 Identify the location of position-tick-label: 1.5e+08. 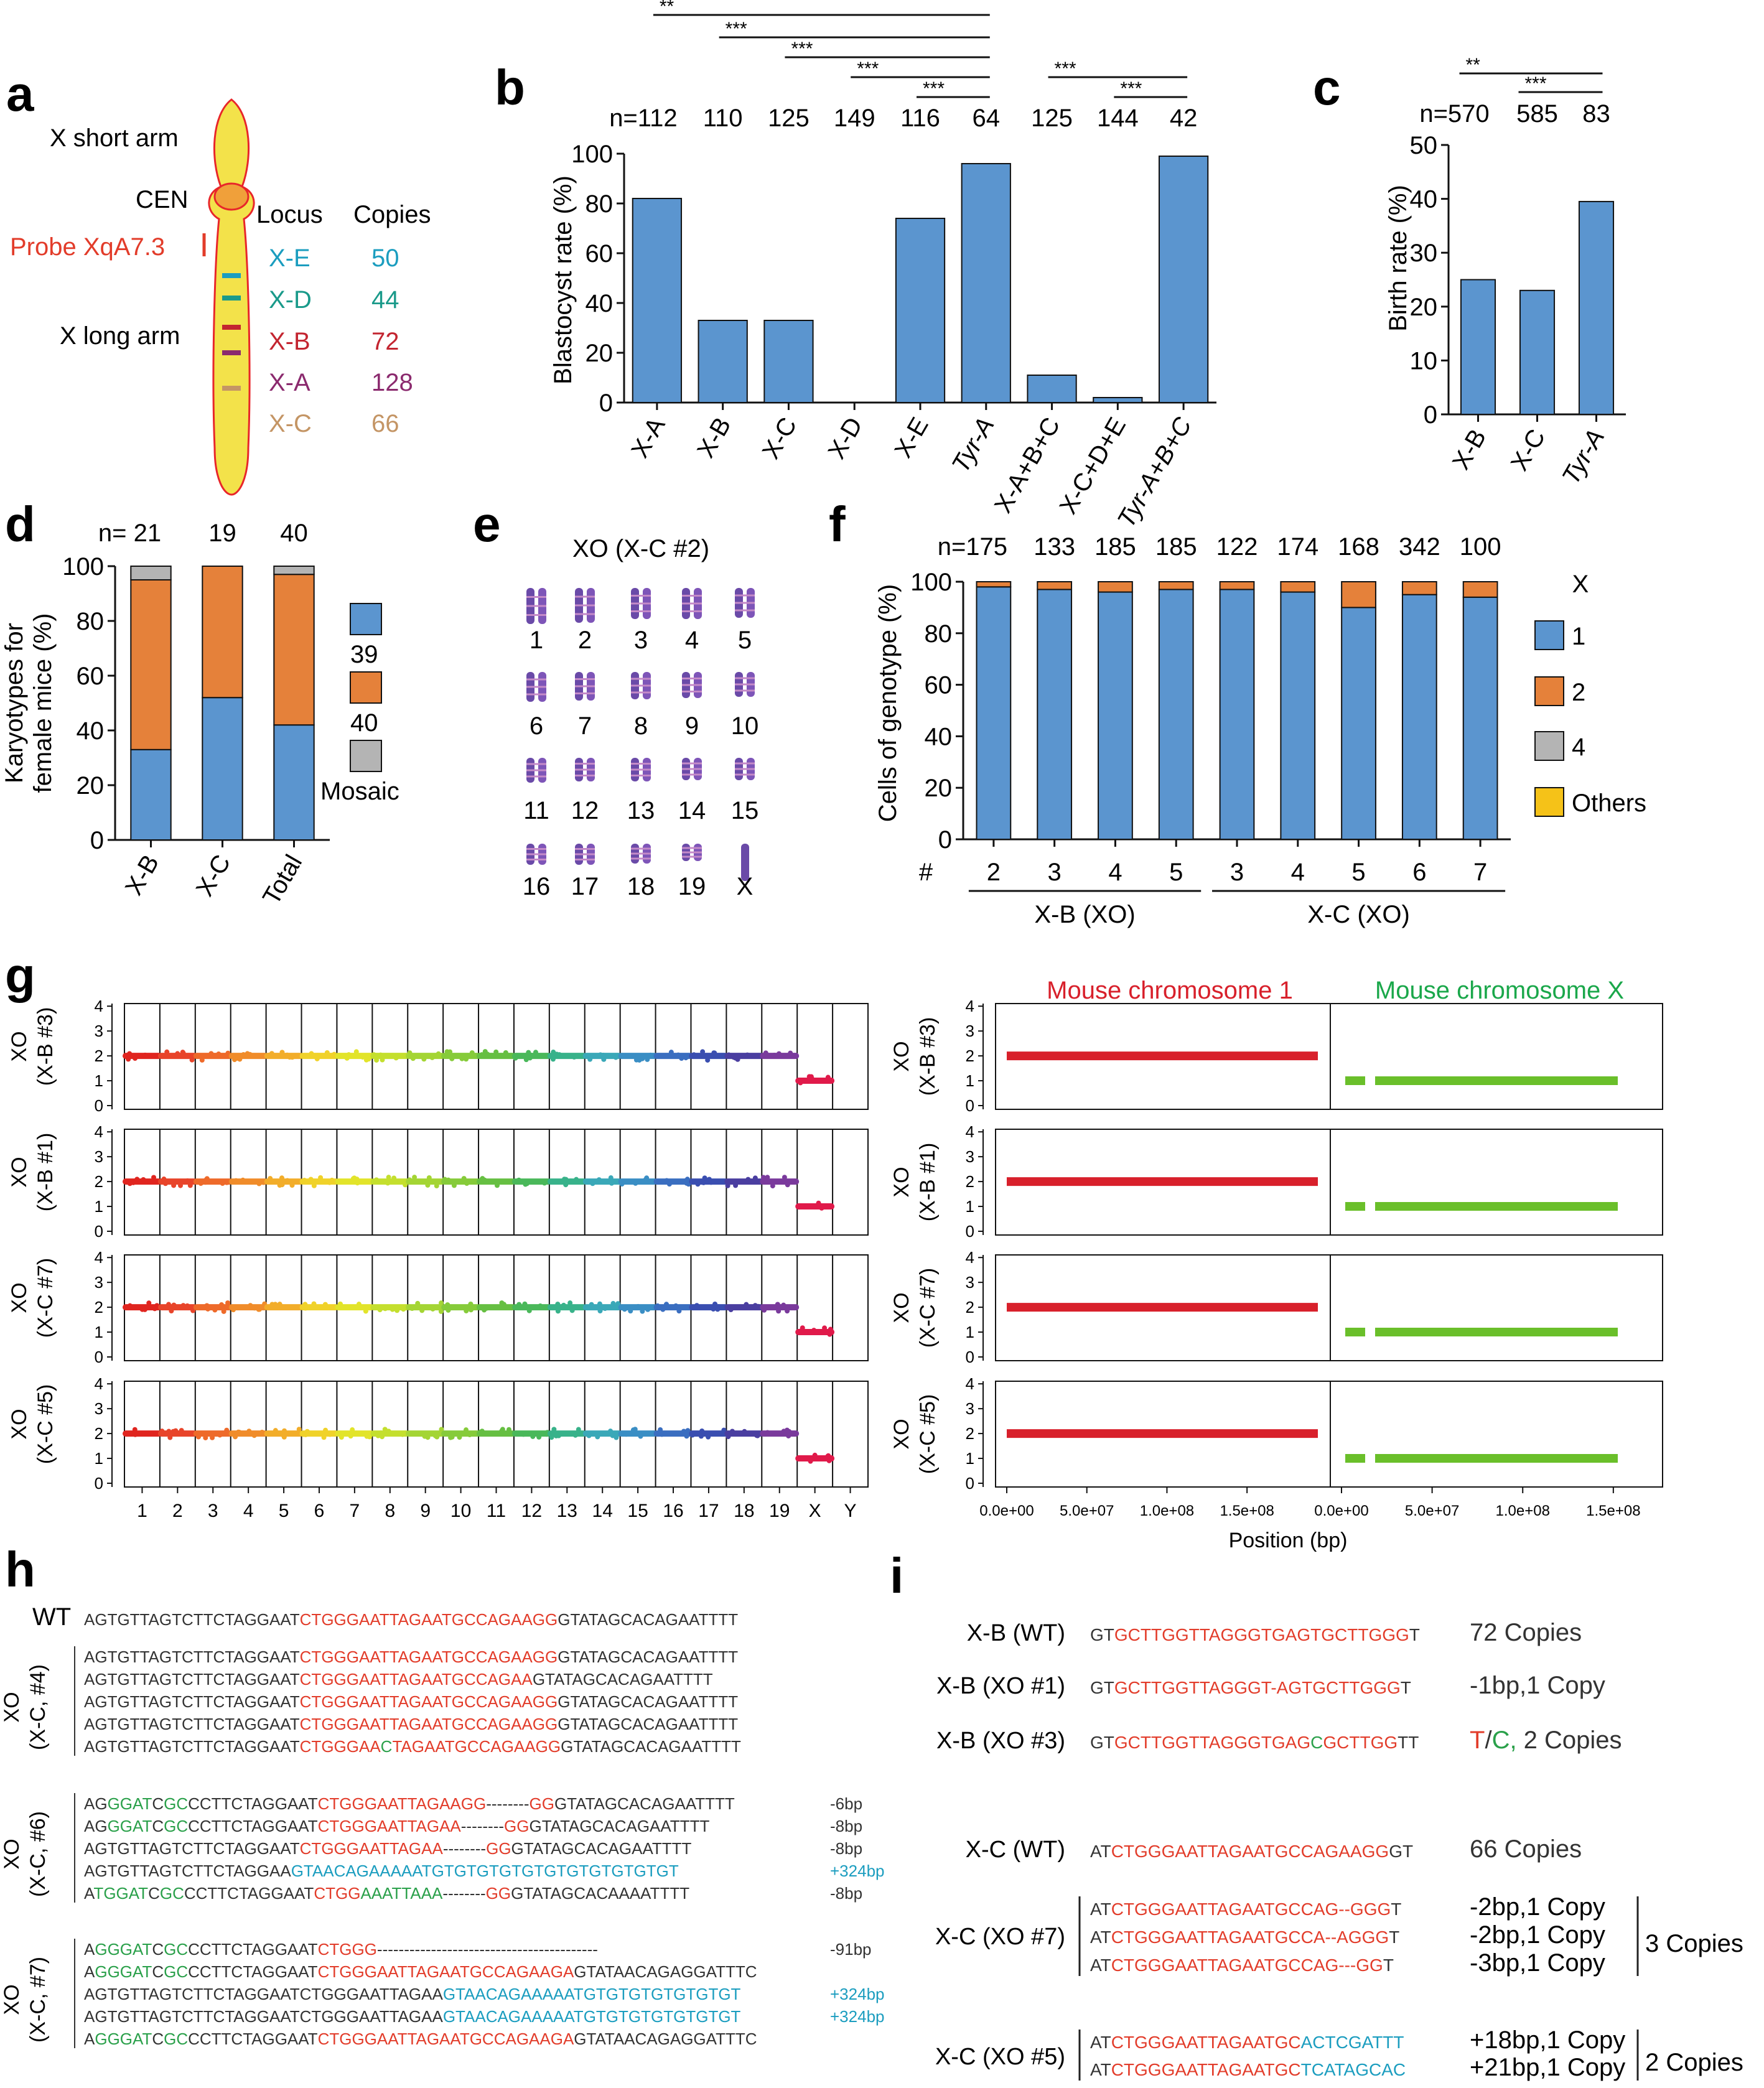
(1247, 1511).